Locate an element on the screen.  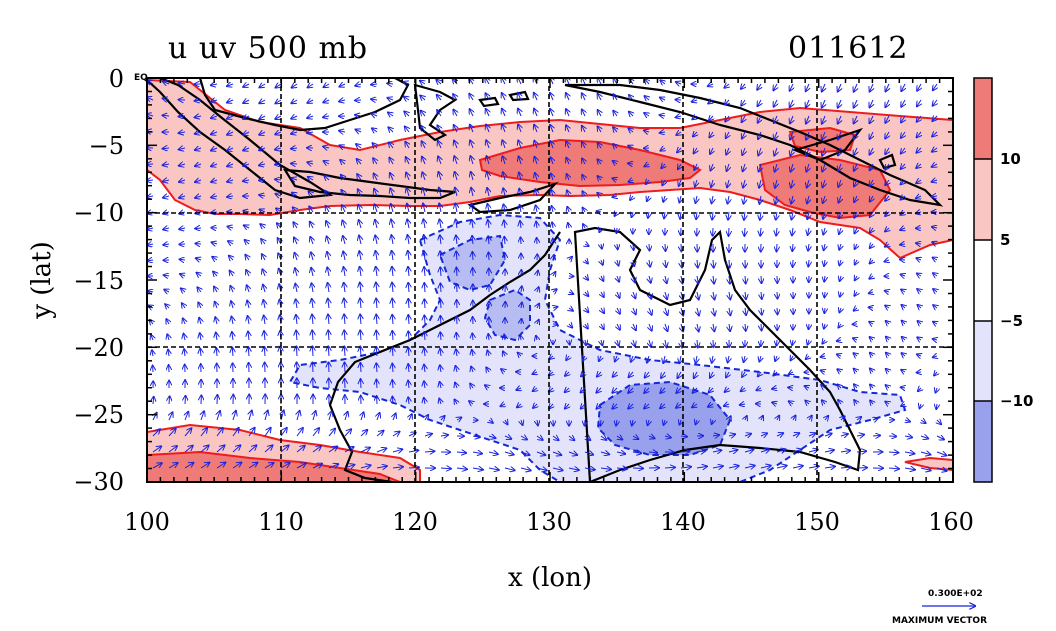
x-tick-label: 160 is located at coordinates (951, 522).